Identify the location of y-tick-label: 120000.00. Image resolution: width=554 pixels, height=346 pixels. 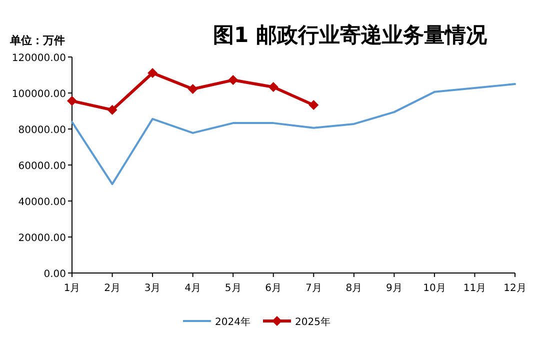
(39, 58).